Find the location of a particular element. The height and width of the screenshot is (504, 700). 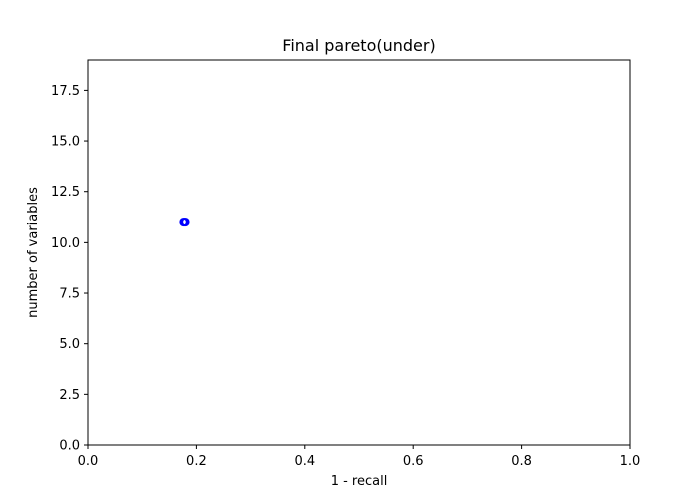

points-layer is located at coordinates (184, 222).